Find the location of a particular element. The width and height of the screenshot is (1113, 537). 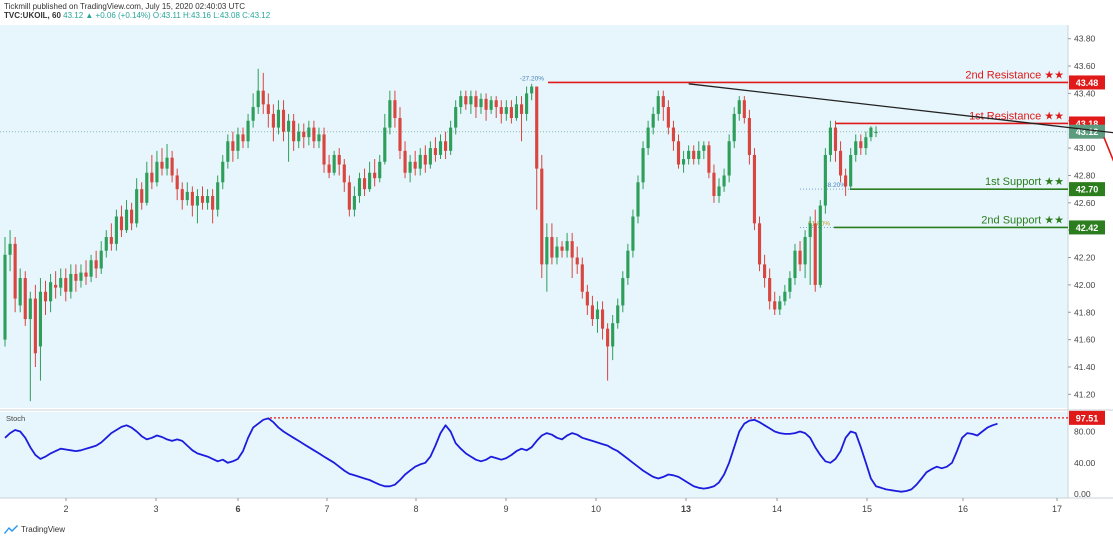

price-tick-label: 43.80 is located at coordinates (1085, 39).